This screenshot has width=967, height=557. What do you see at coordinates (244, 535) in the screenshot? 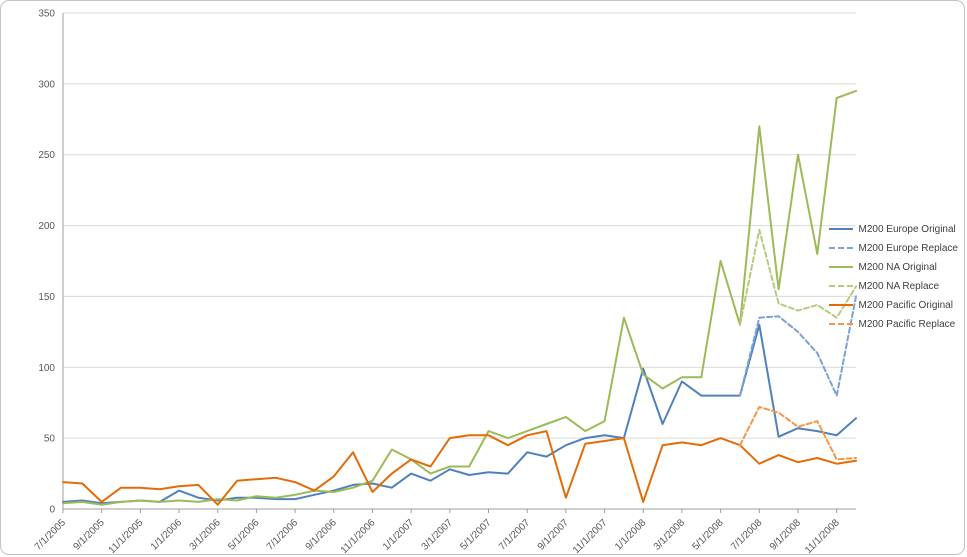
I see `x-axis-tick-label: 5/1/2006` at bounding box center [244, 535].